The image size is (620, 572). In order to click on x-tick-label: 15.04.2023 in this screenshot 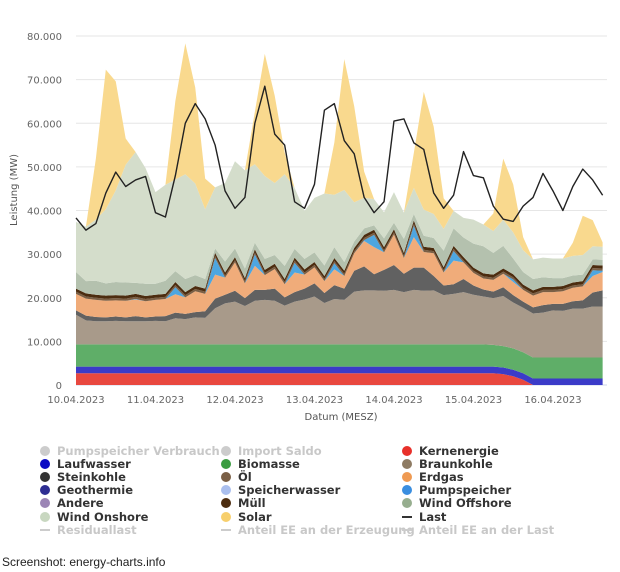, I will do `click(473, 400)`.